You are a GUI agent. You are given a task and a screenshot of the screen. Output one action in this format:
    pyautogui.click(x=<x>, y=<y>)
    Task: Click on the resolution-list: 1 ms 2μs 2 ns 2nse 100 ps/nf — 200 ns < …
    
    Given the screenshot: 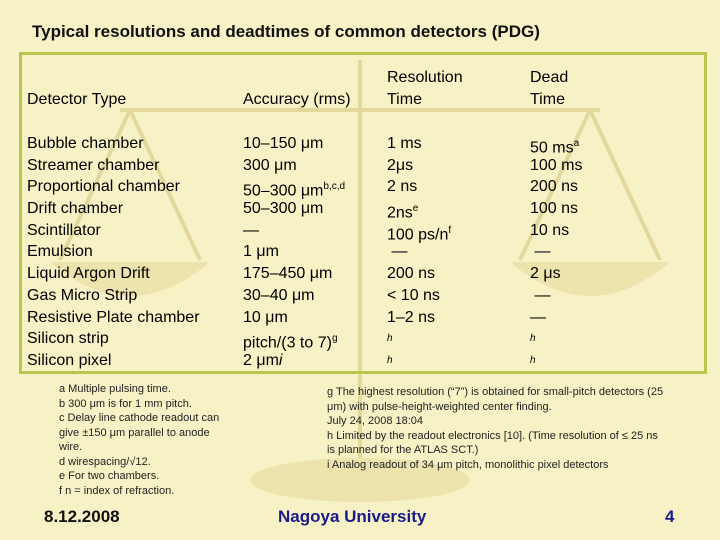 What is the action you would take?
    pyautogui.click(x=419, y=252)
    